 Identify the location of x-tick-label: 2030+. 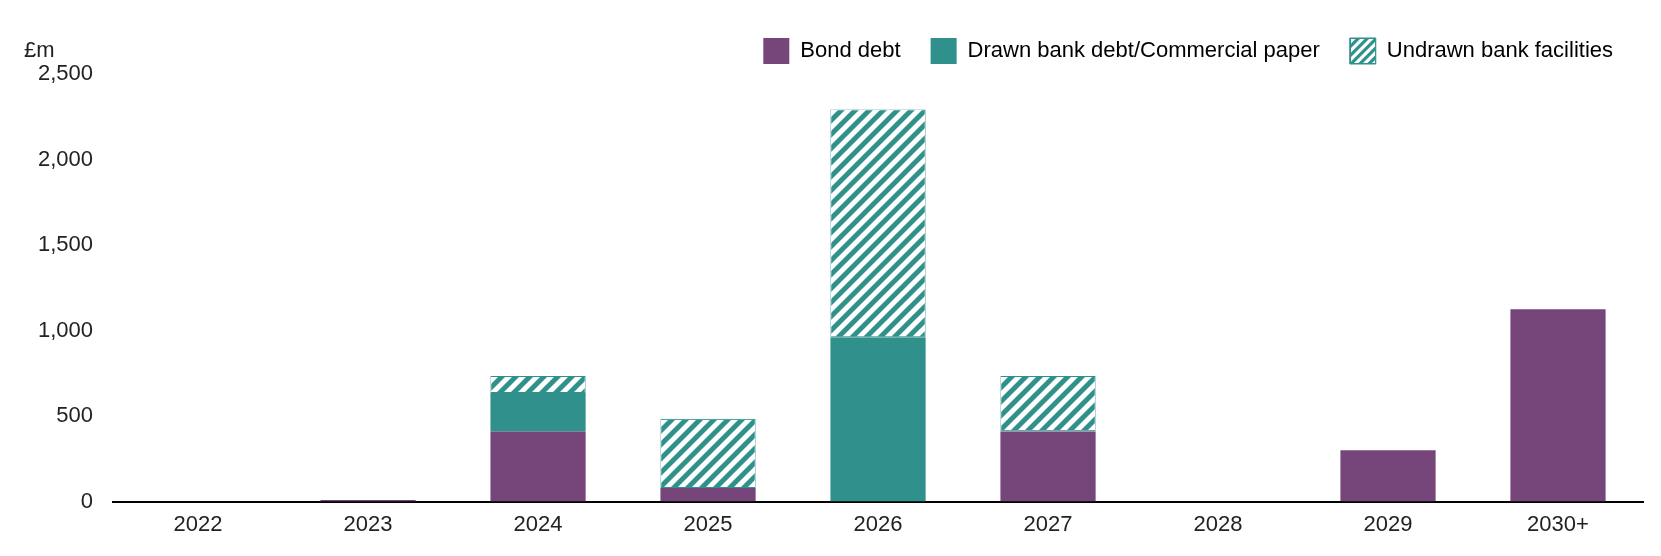
(1558, 523).